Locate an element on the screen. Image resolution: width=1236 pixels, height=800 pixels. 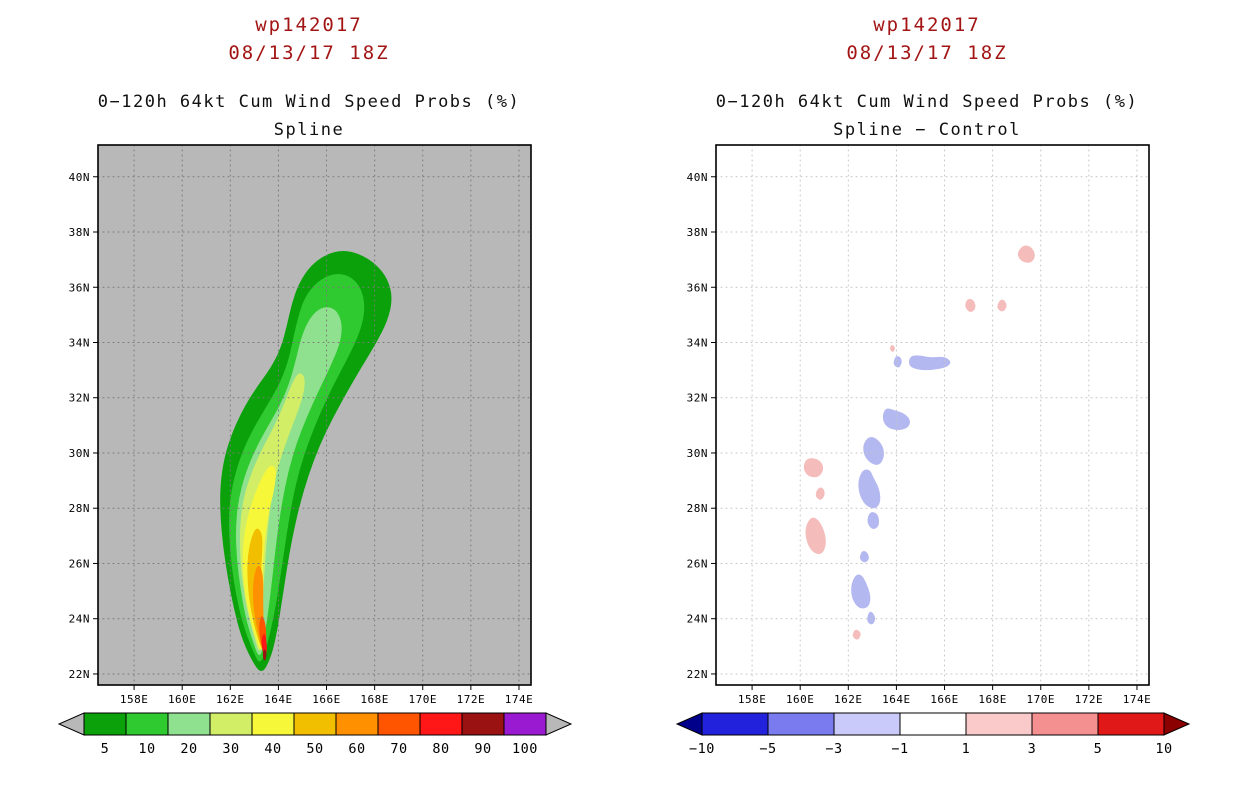
colorbar-label: 30 is located at coordinates (230, 748).